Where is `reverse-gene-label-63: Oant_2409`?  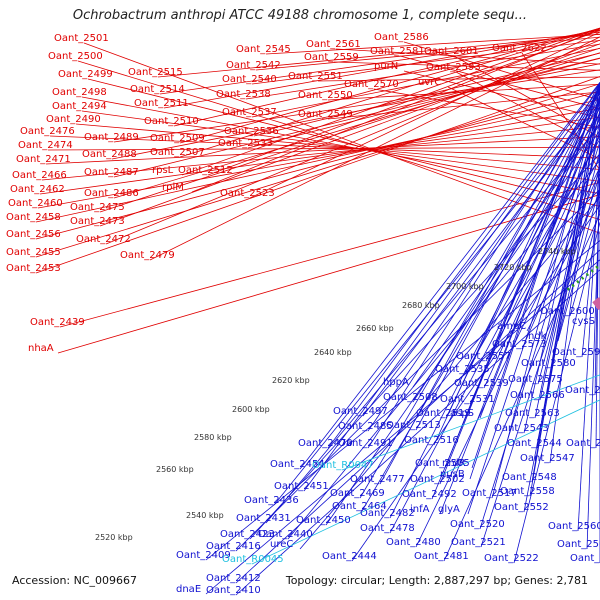
reverse-gene-label-63: Oant_2409 is located at coordinates (203, 555).